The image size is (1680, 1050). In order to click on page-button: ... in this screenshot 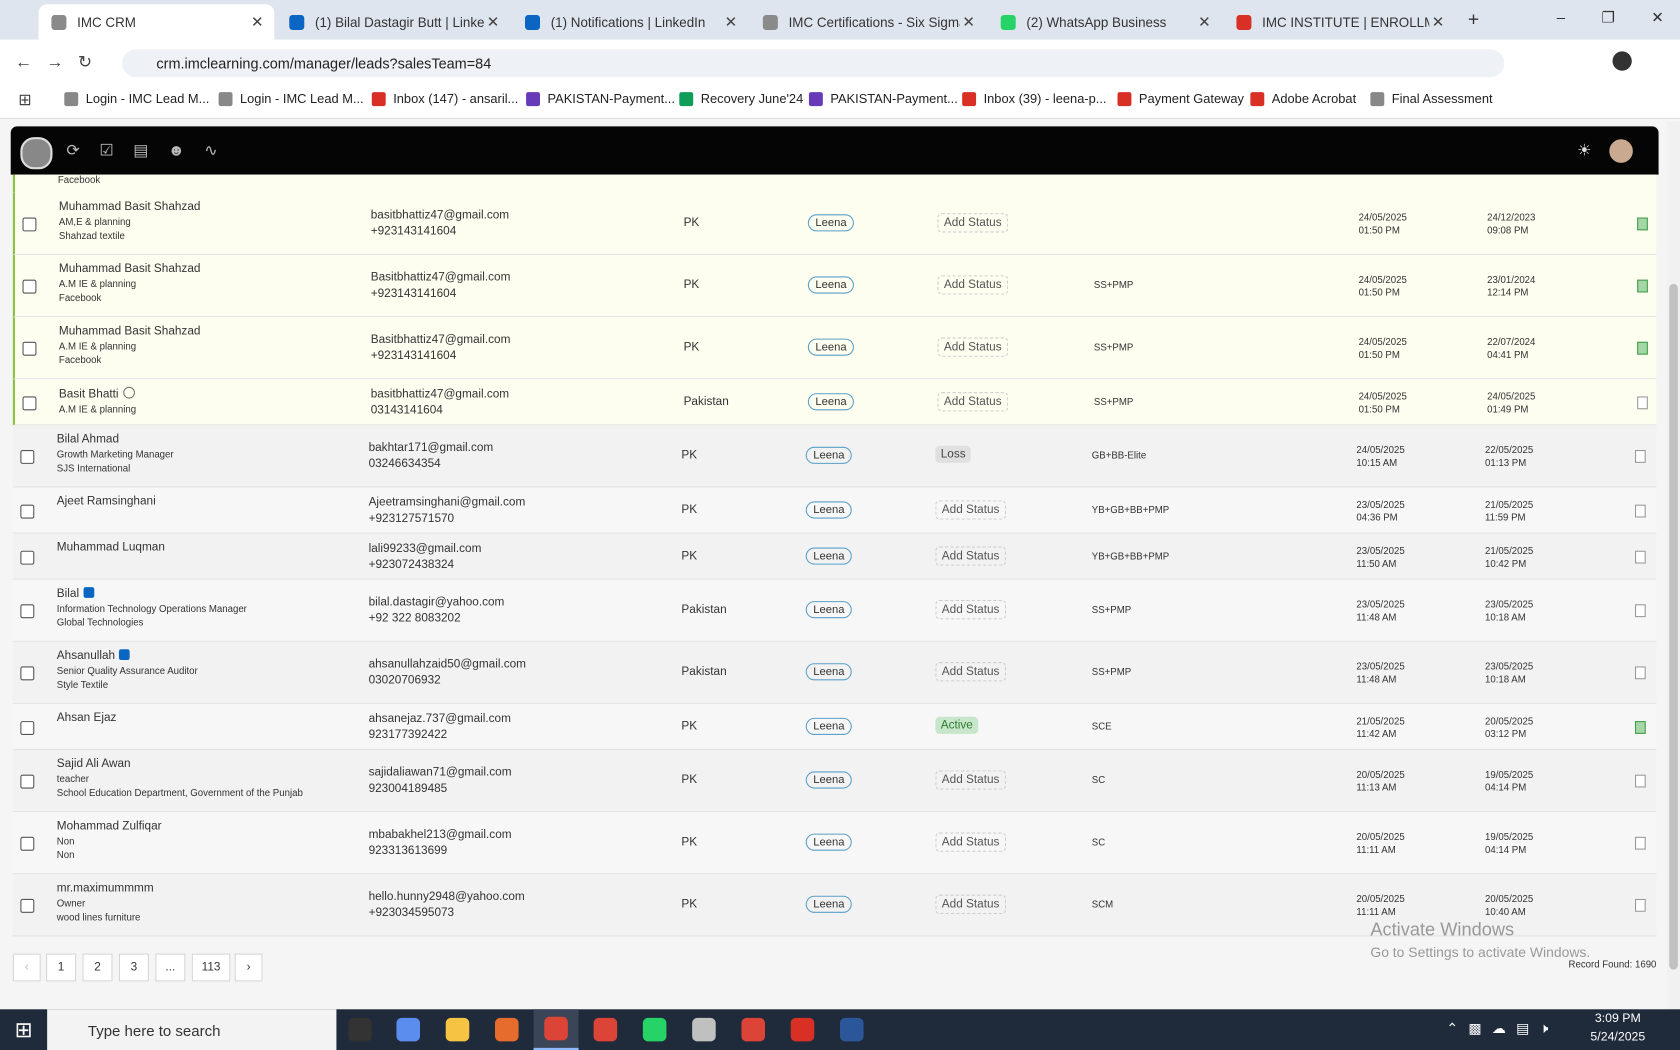, I will do `click(170, 967)`.